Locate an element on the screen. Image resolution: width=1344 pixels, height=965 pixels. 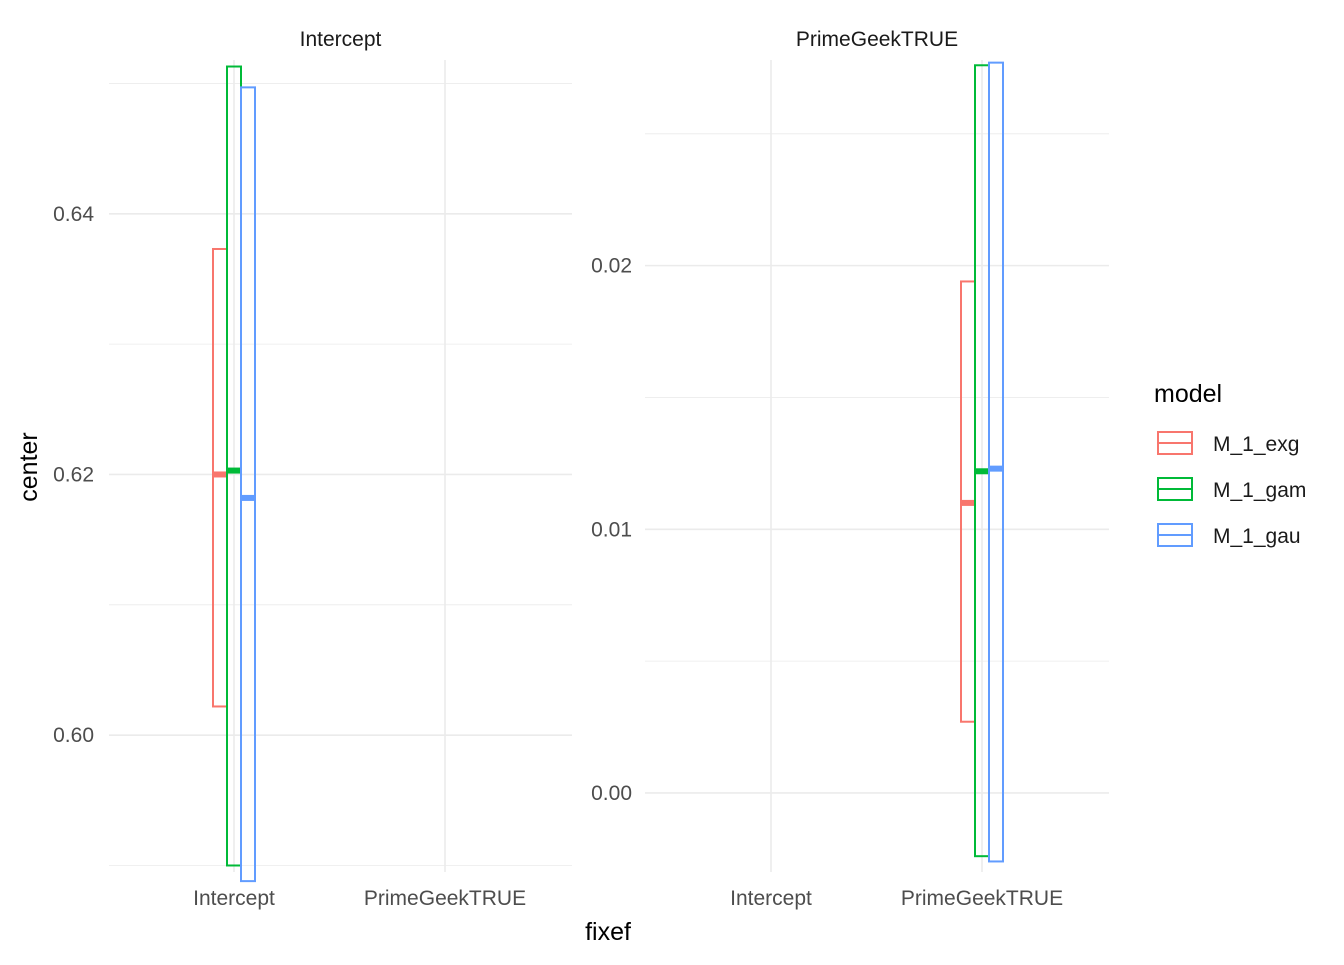
facet-strip-label: PrimeGeekTRUE is located at coordinates (877, 39).